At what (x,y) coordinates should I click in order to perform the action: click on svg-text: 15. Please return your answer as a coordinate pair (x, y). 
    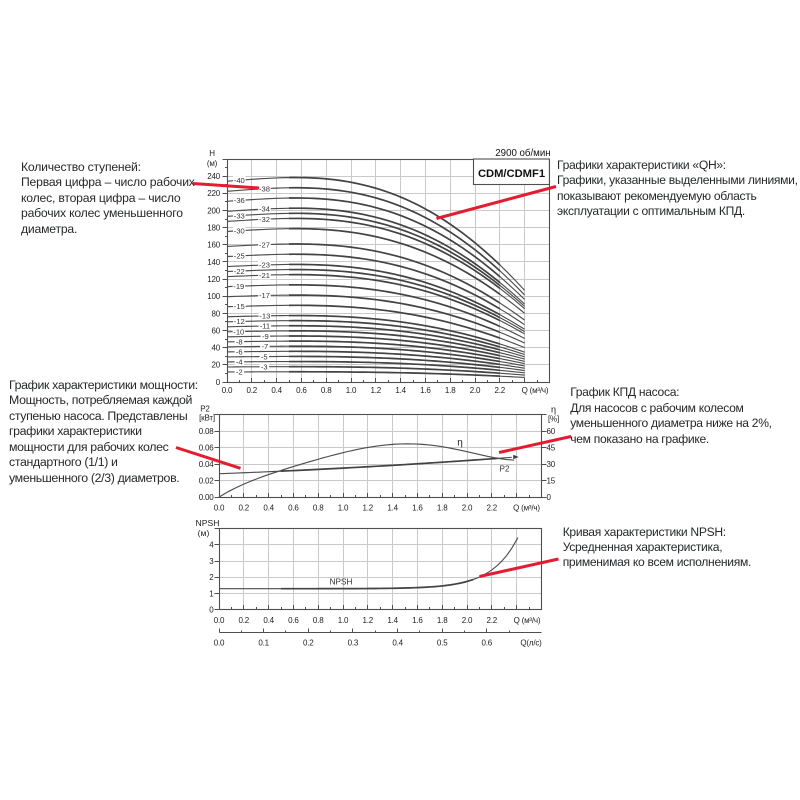
    Looking at the image, I should click on (551, 481).